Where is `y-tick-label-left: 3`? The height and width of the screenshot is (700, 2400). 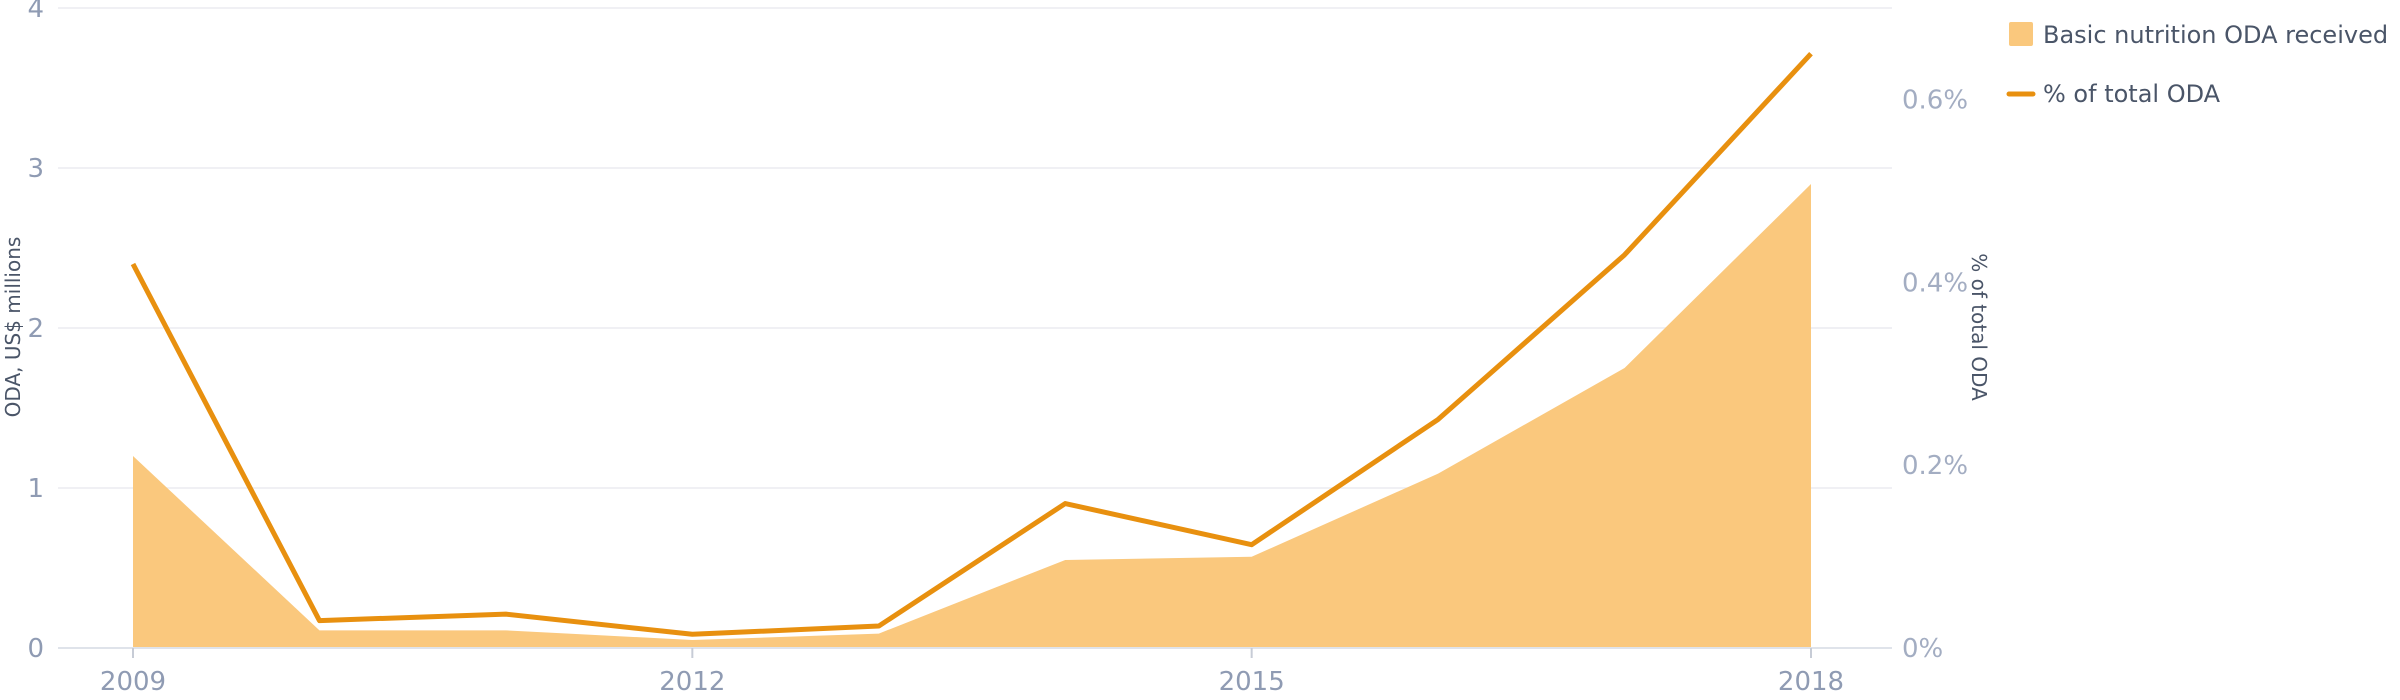
y-tick-label-left: 3 is located at coordinates (35, 169).